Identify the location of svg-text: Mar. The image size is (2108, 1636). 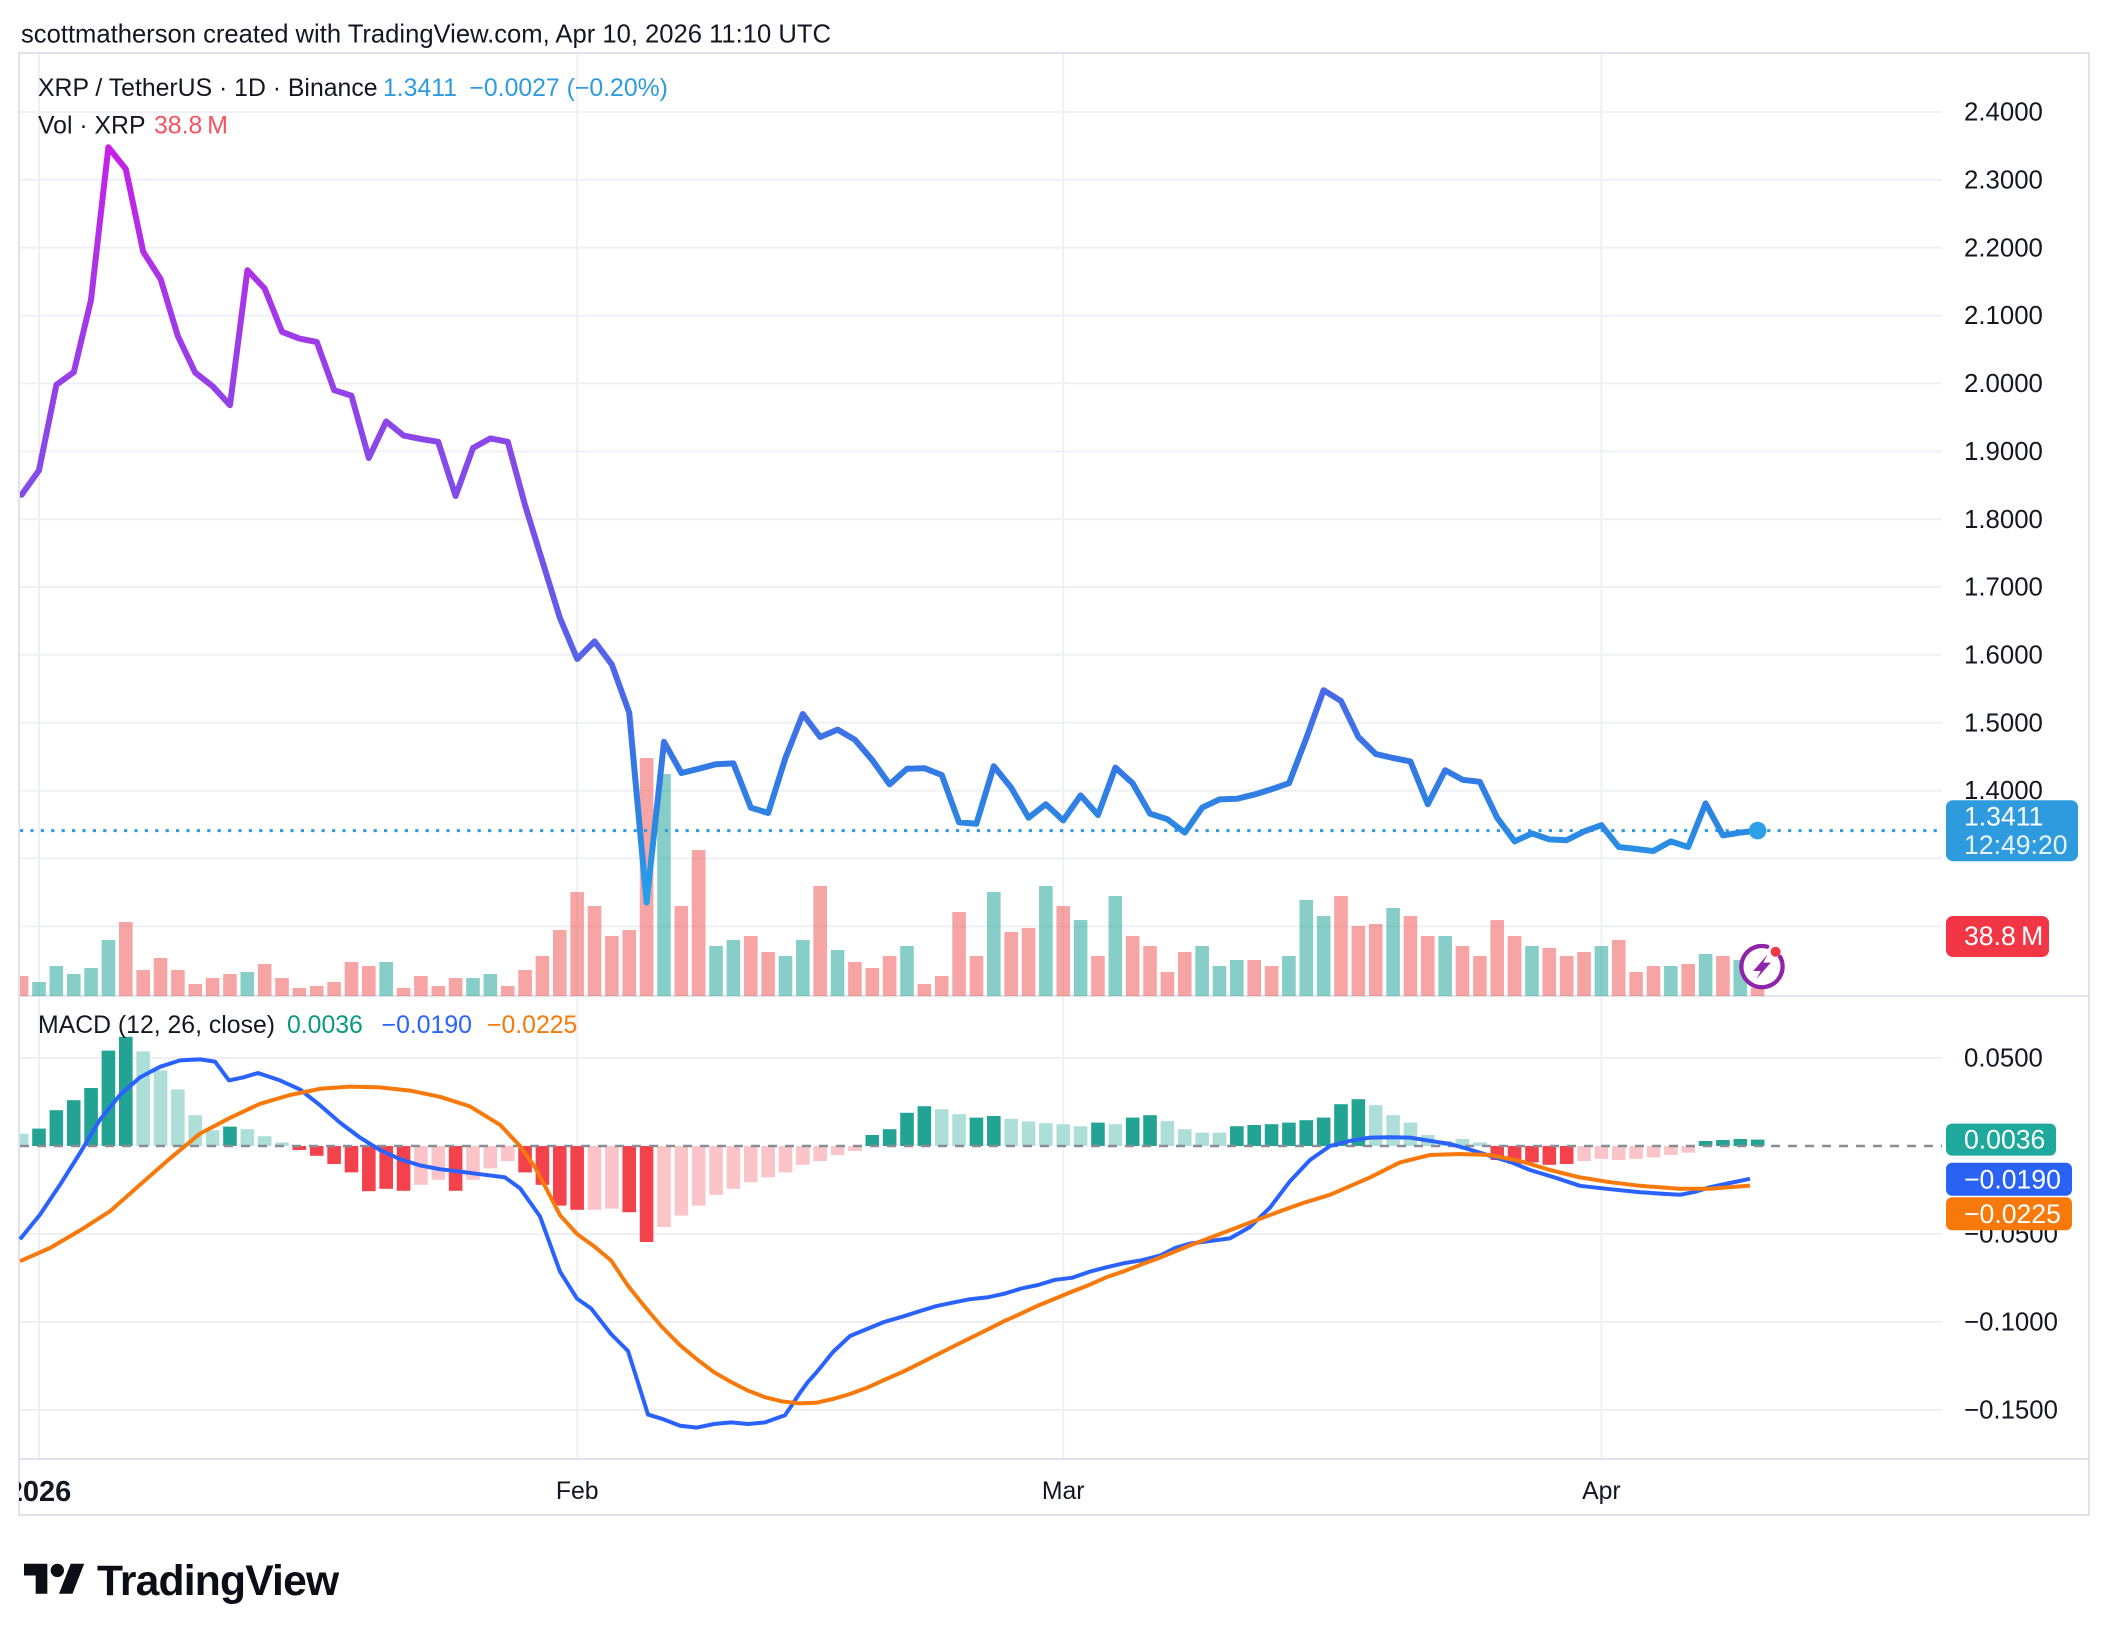
(1063, 1491).